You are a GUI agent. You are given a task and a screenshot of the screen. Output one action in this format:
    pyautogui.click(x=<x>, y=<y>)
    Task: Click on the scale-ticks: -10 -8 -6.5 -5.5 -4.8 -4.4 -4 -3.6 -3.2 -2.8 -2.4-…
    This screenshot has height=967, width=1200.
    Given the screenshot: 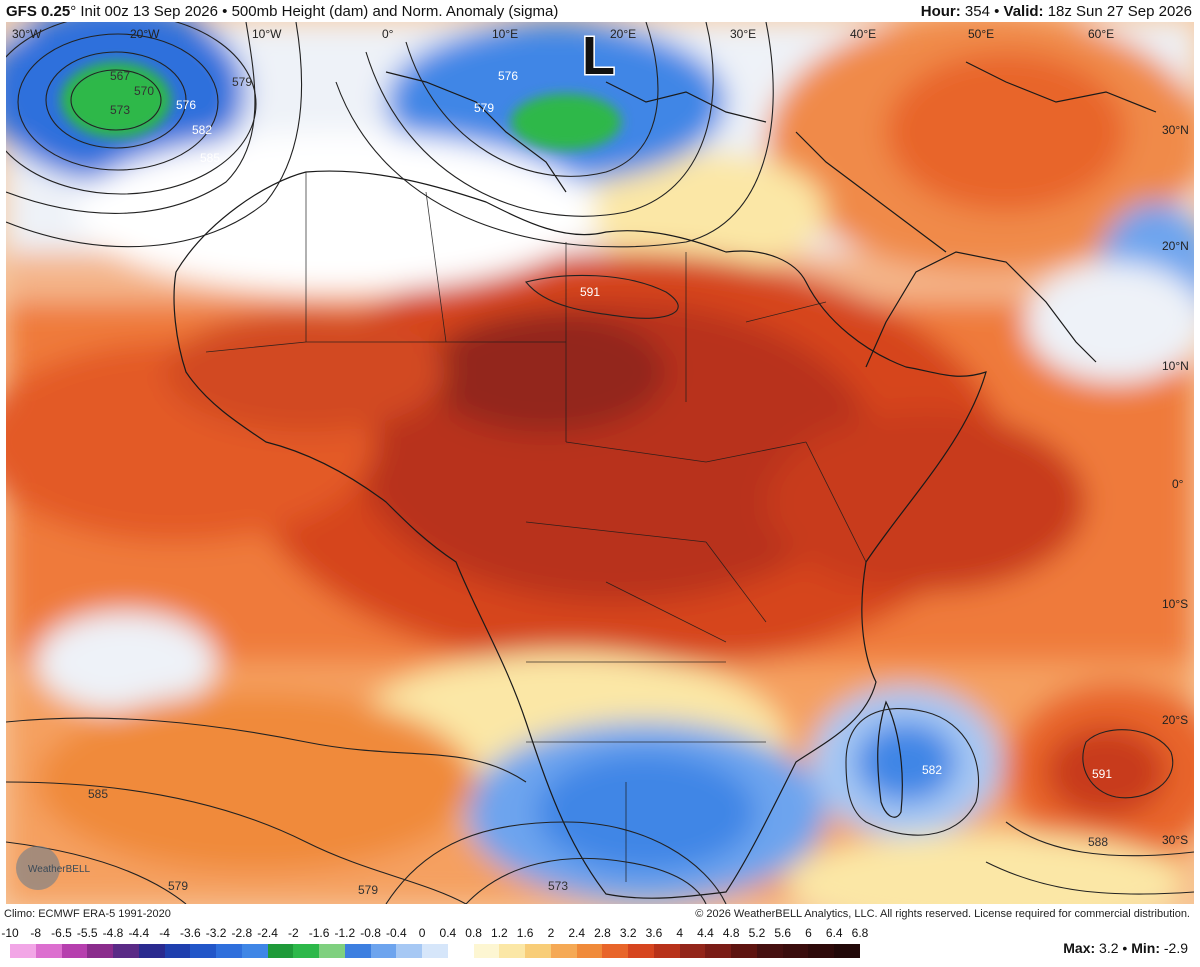 What is the action you would take?
    pyautogui.click(x=435, y=934)
    